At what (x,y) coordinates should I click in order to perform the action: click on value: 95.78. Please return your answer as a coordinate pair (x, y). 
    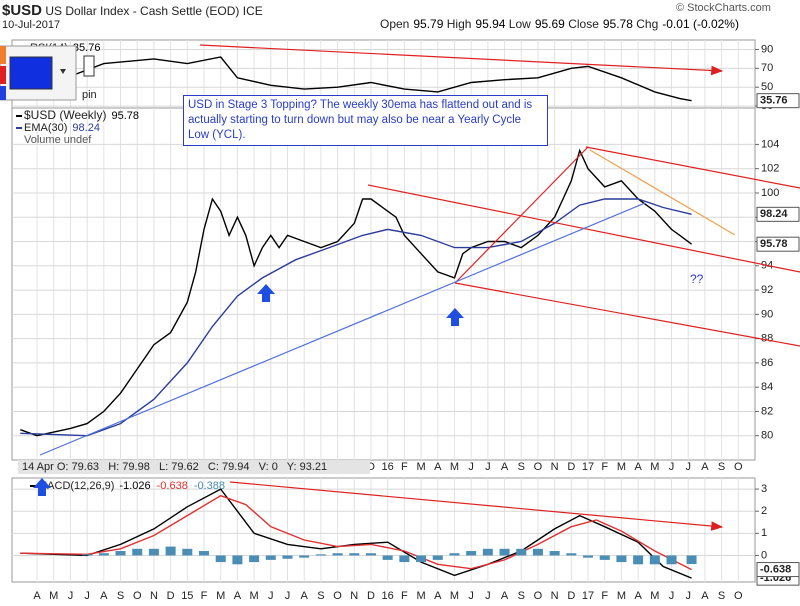
    Looking at the image, I should click on (617, 24).